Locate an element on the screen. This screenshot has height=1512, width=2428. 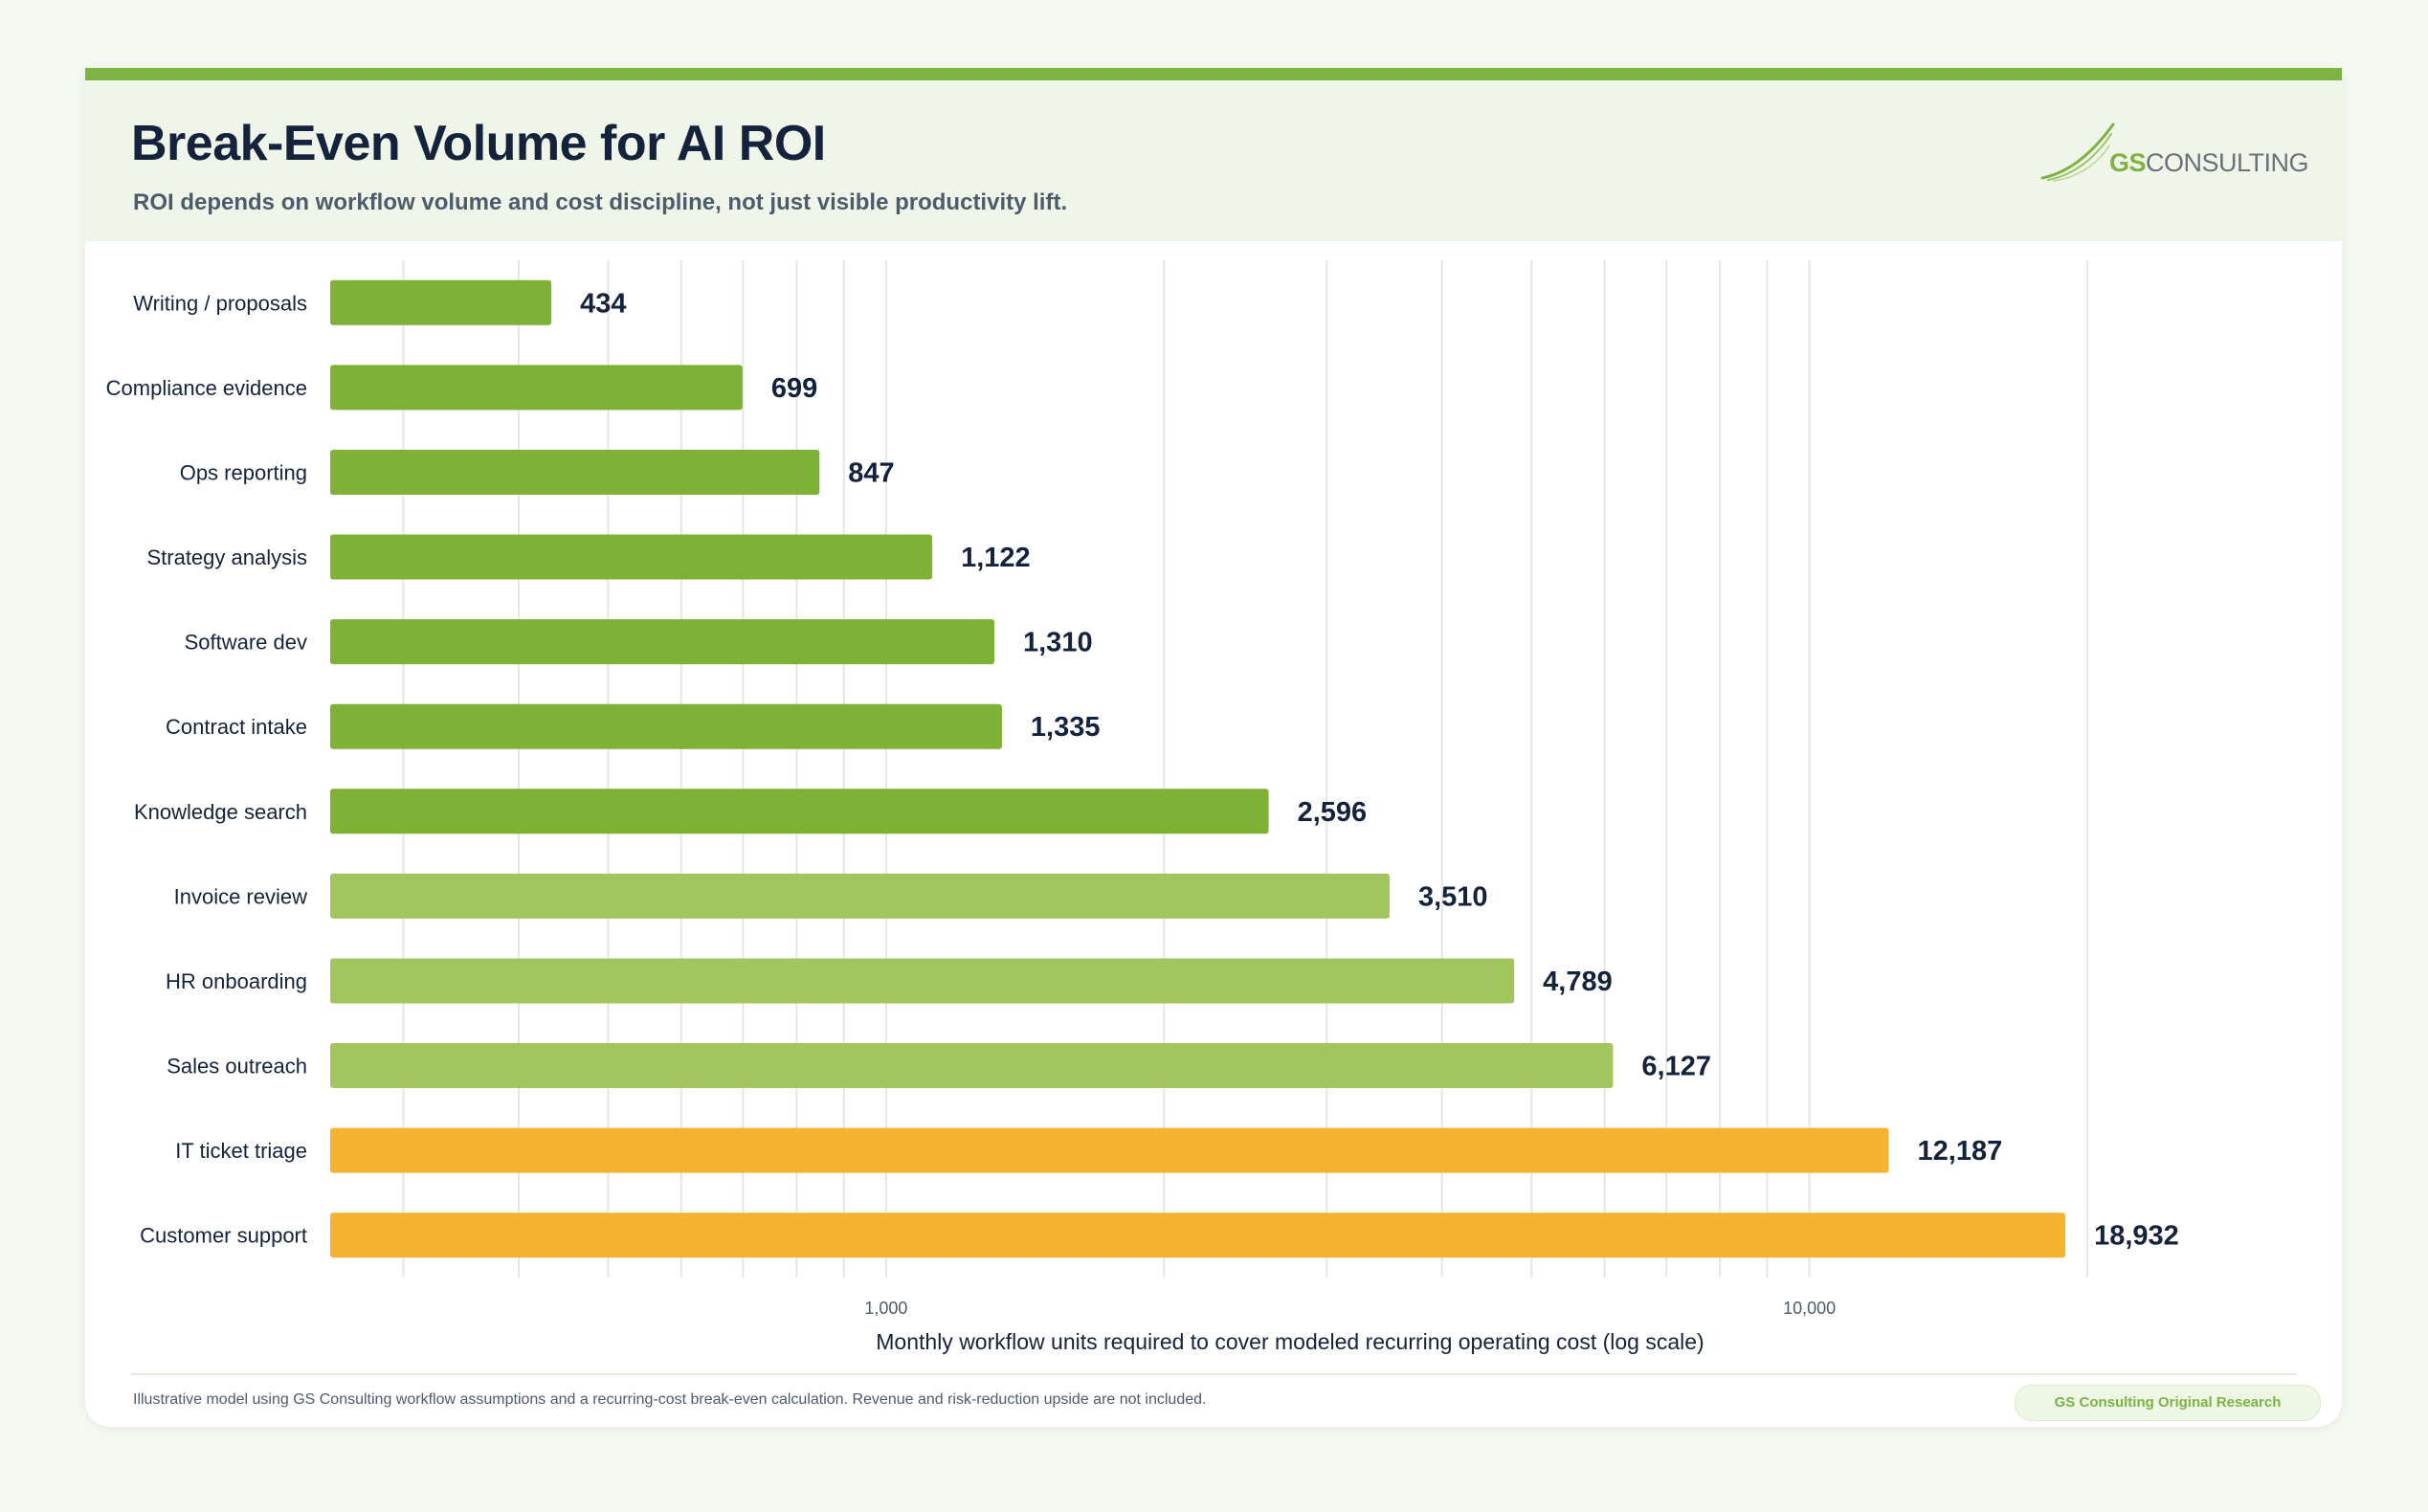
accent-bar is located at coordinates (1213, 74).